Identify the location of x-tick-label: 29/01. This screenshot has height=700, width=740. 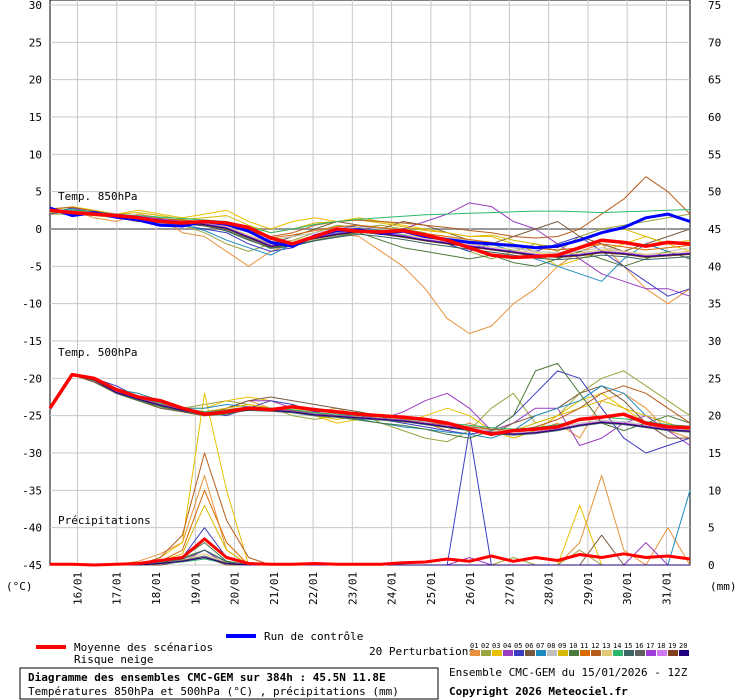
(588, 588).